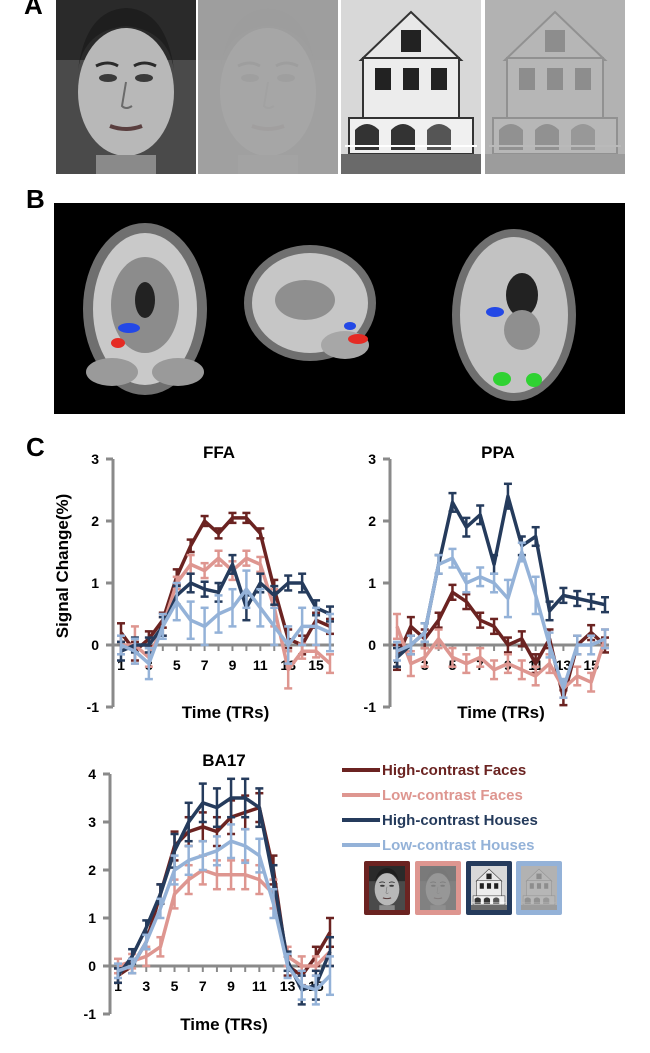 The height and width of the screenshot is (1053, 650). What do you see at coordinates (460, 820) in the screenshot?
I see `legend-label: High-contrast Houses` at bounding box center [460, 820].